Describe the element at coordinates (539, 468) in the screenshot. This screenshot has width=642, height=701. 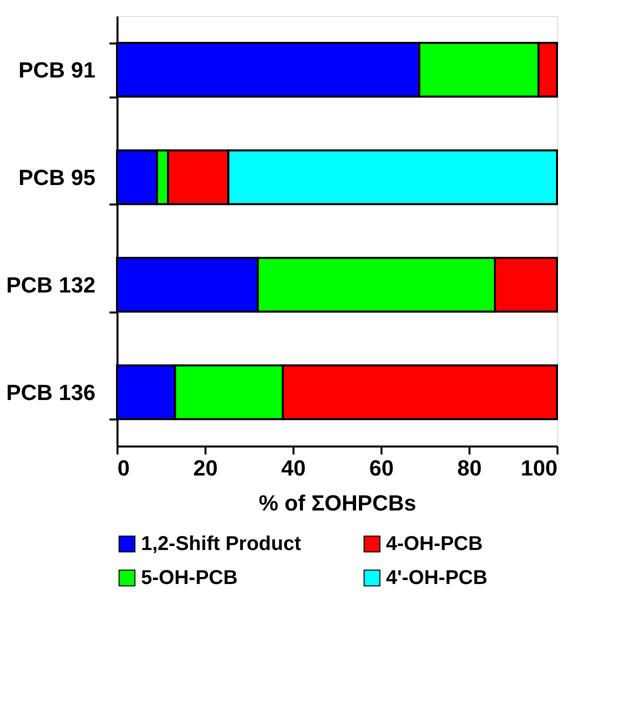
I see `x-tick-label: 100` at that location.